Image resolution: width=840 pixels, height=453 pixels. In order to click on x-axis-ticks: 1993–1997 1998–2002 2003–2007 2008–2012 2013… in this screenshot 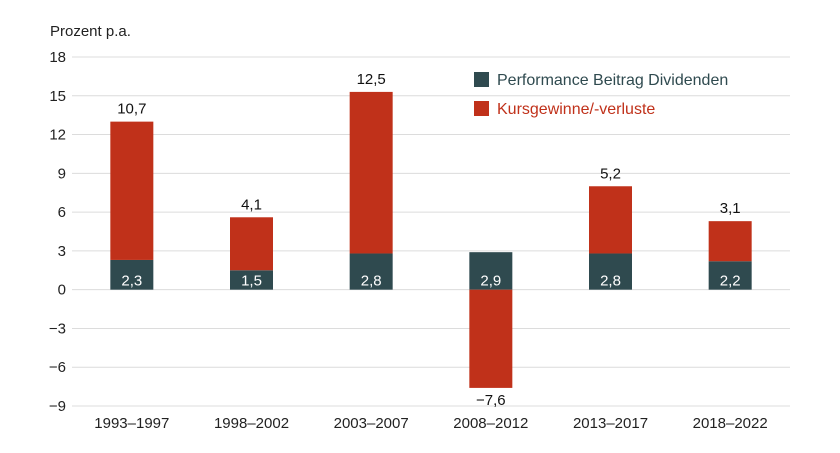, I will do `click(430, 423)`.